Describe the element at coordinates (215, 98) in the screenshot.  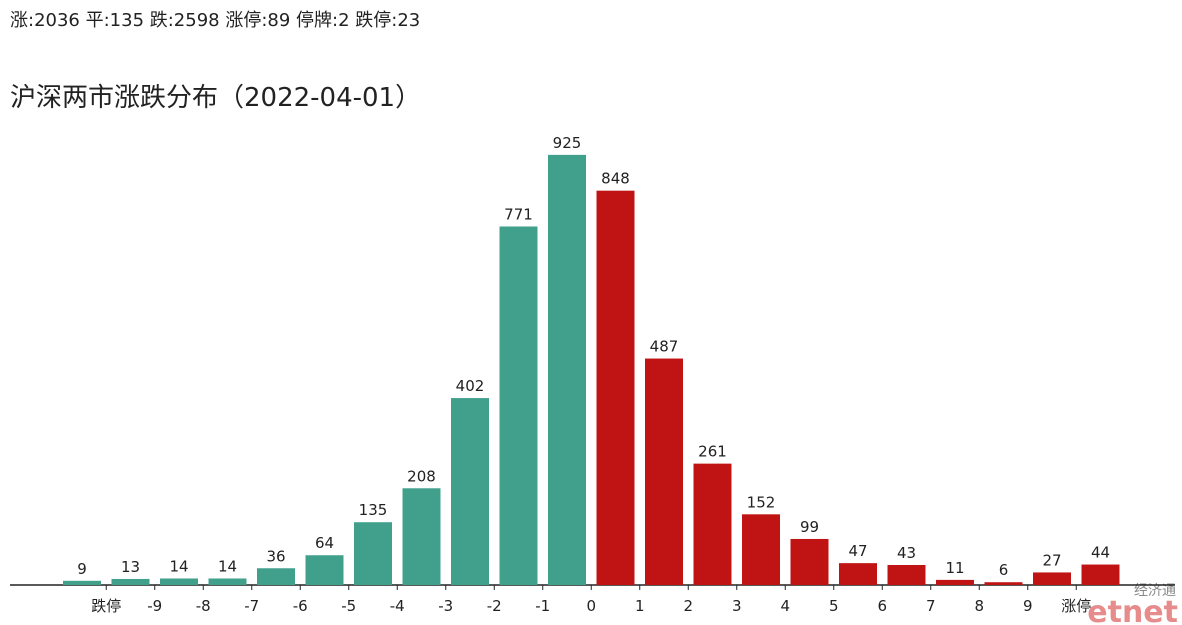
I see `chart-title: 沪深两市涨跌分布（2022-04-01）` at that location.